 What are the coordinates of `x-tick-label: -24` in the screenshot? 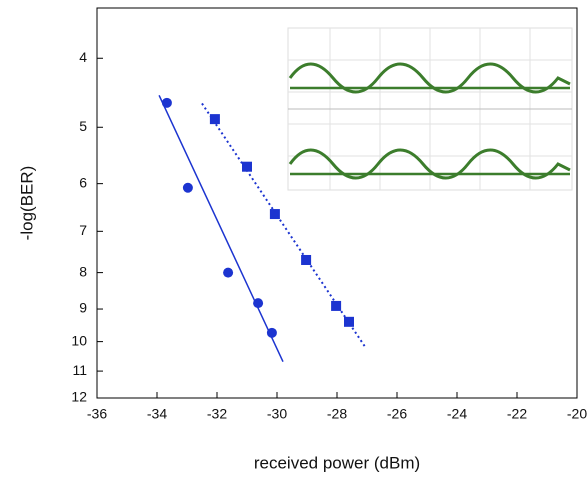 It's located at (457, 414).